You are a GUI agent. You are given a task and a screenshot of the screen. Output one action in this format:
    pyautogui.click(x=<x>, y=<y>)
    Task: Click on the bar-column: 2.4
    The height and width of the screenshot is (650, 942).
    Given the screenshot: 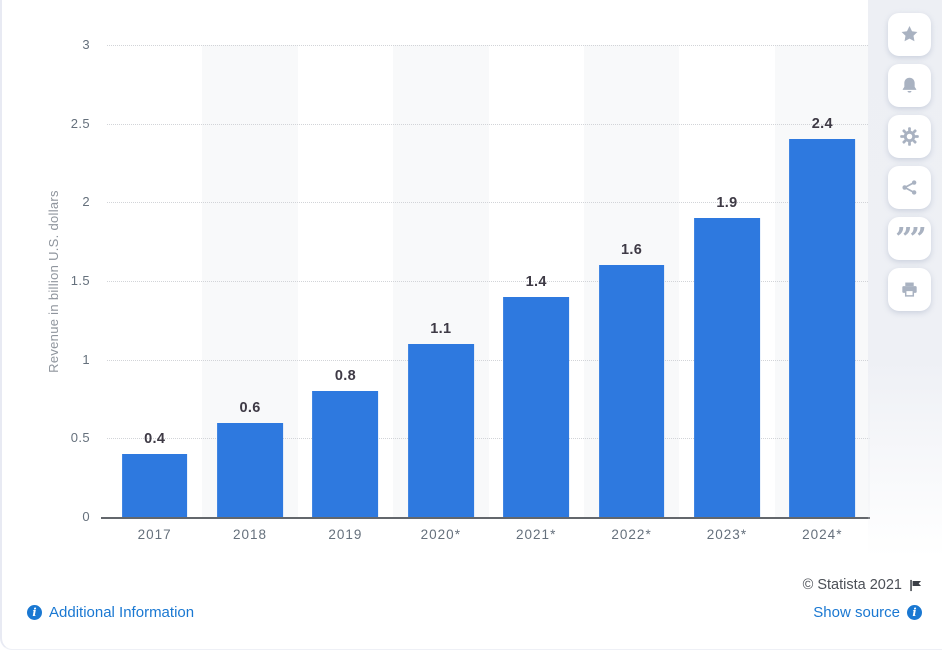 What is the action you would take?
    pyautogui.click(x=822, y=281)
    